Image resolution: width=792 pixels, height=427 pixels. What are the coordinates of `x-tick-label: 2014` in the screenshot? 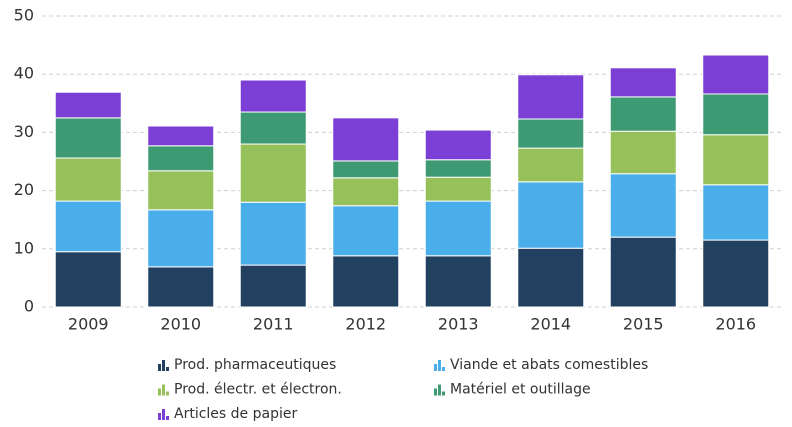 It's located at (550, 324).